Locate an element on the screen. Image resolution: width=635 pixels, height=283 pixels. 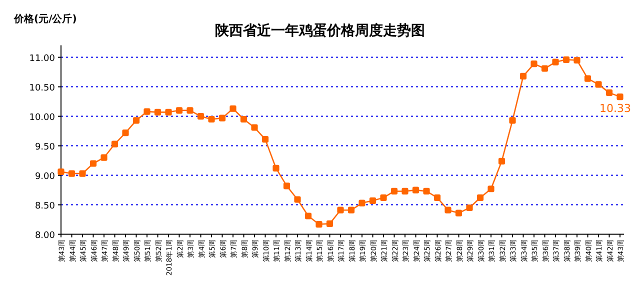
y-tick-label: 8.50 is located at coordinates (45, 206).